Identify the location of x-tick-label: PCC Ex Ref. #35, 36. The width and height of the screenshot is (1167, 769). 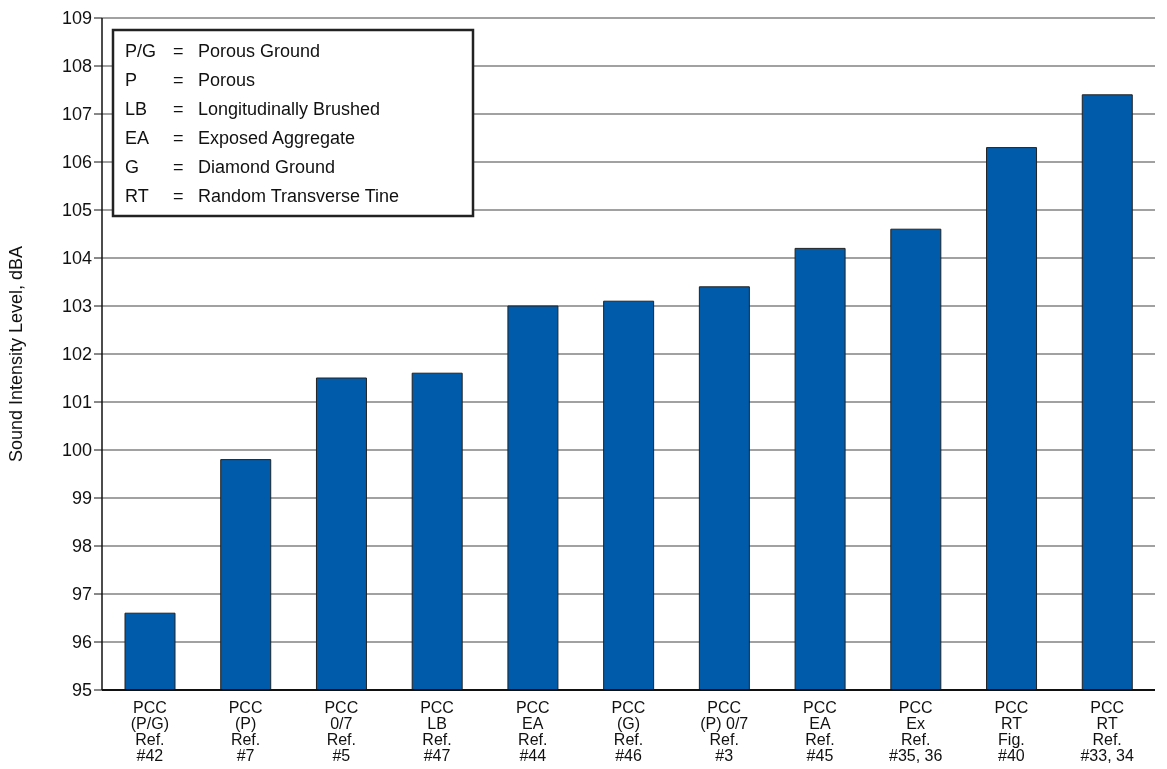
(915, 731).